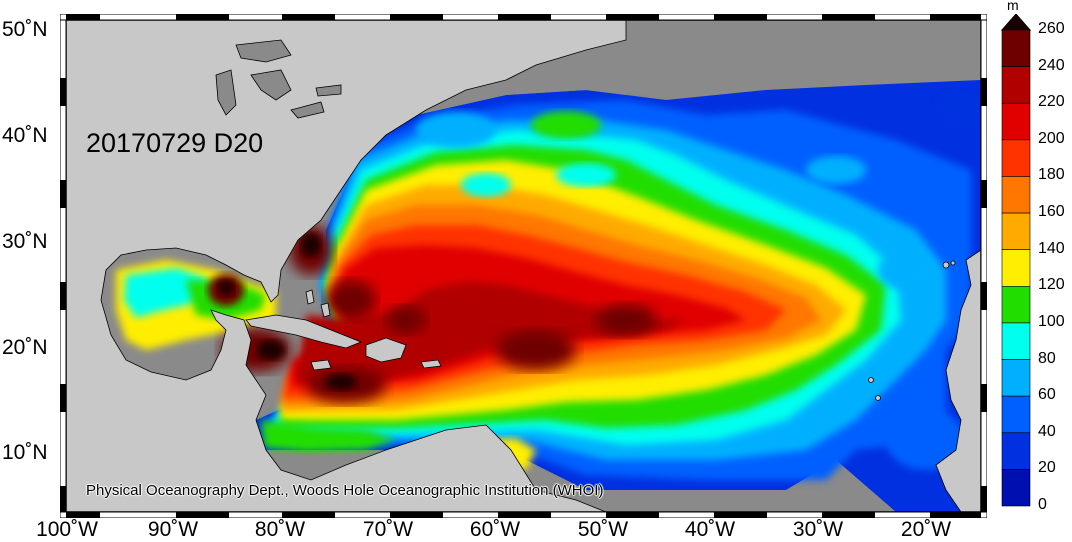 The width and height of the screenshot is (1072, 542). I want to click on lon-label-50w: 50˚W, so click(603, 529).